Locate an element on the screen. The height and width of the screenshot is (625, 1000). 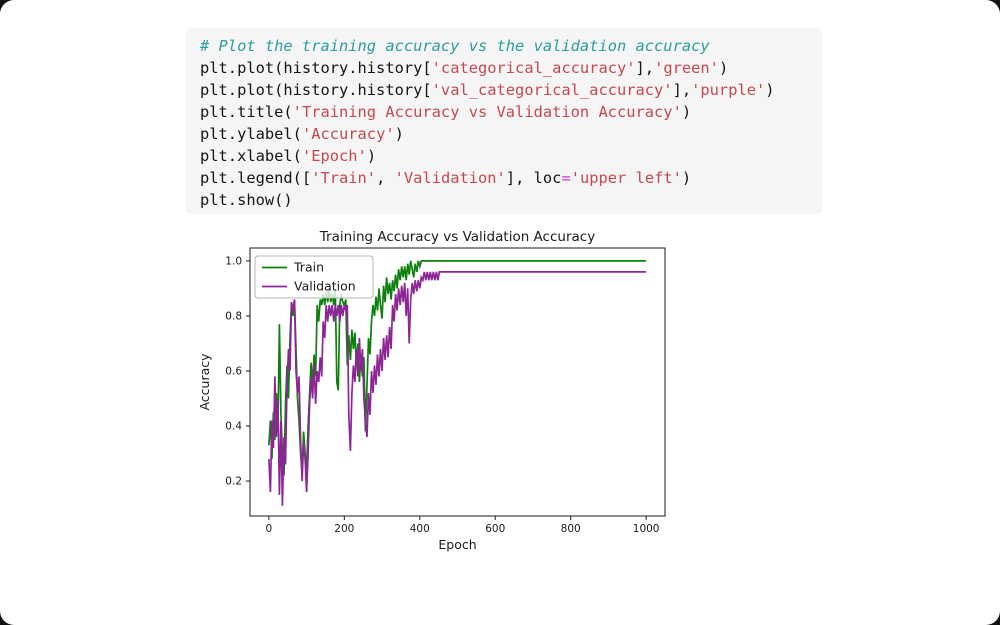
code-token-code: plt.legend([ is located at coordinates (256, 178).